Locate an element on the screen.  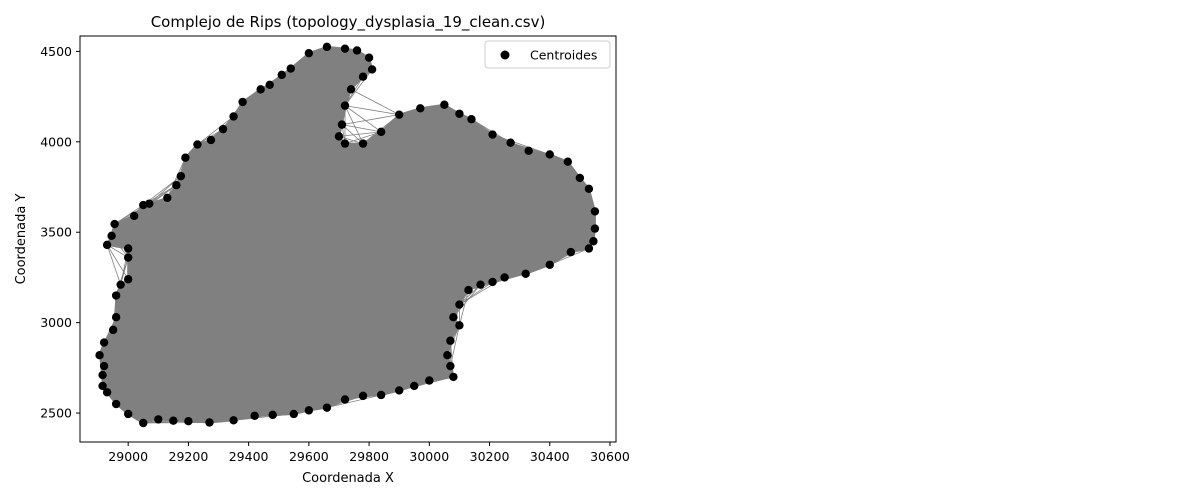
y-tick-label: 4500 is located at coordinates (56, 51).